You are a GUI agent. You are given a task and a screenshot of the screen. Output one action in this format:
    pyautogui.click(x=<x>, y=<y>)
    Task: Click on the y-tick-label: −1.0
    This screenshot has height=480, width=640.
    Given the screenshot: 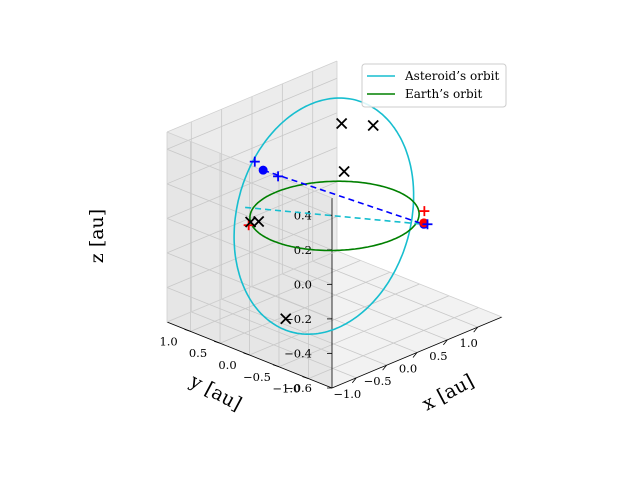 What is the action you would take?
    pyautogui.click(x=286, y=389)
    